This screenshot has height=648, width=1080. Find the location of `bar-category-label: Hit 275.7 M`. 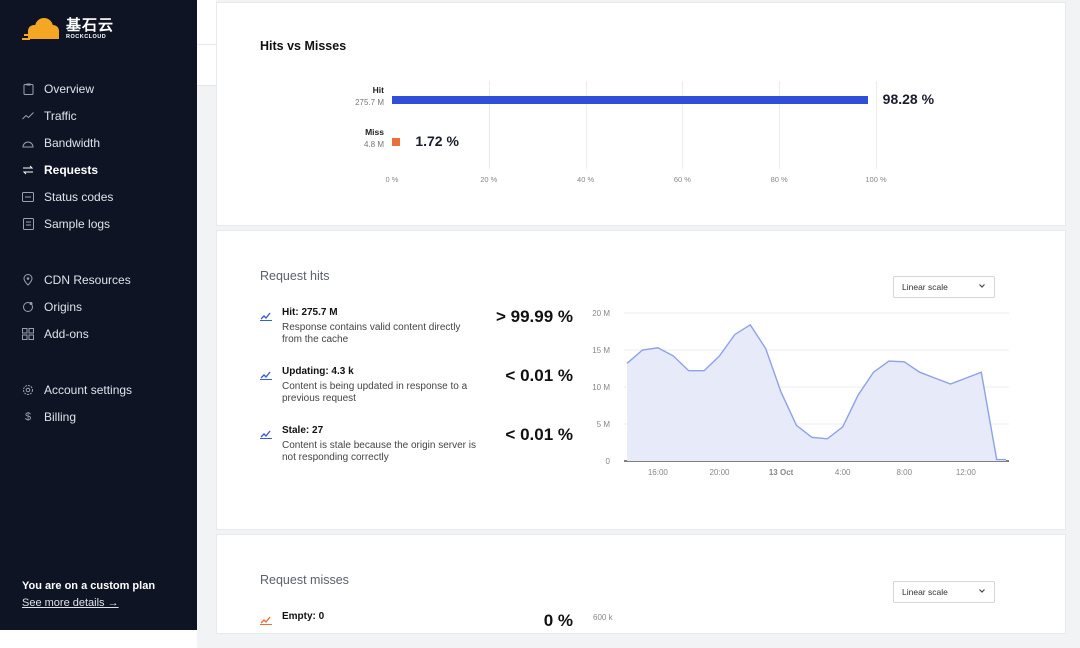

bar-category-label: Hit 275.7 M is located at coordinates (369, 96).